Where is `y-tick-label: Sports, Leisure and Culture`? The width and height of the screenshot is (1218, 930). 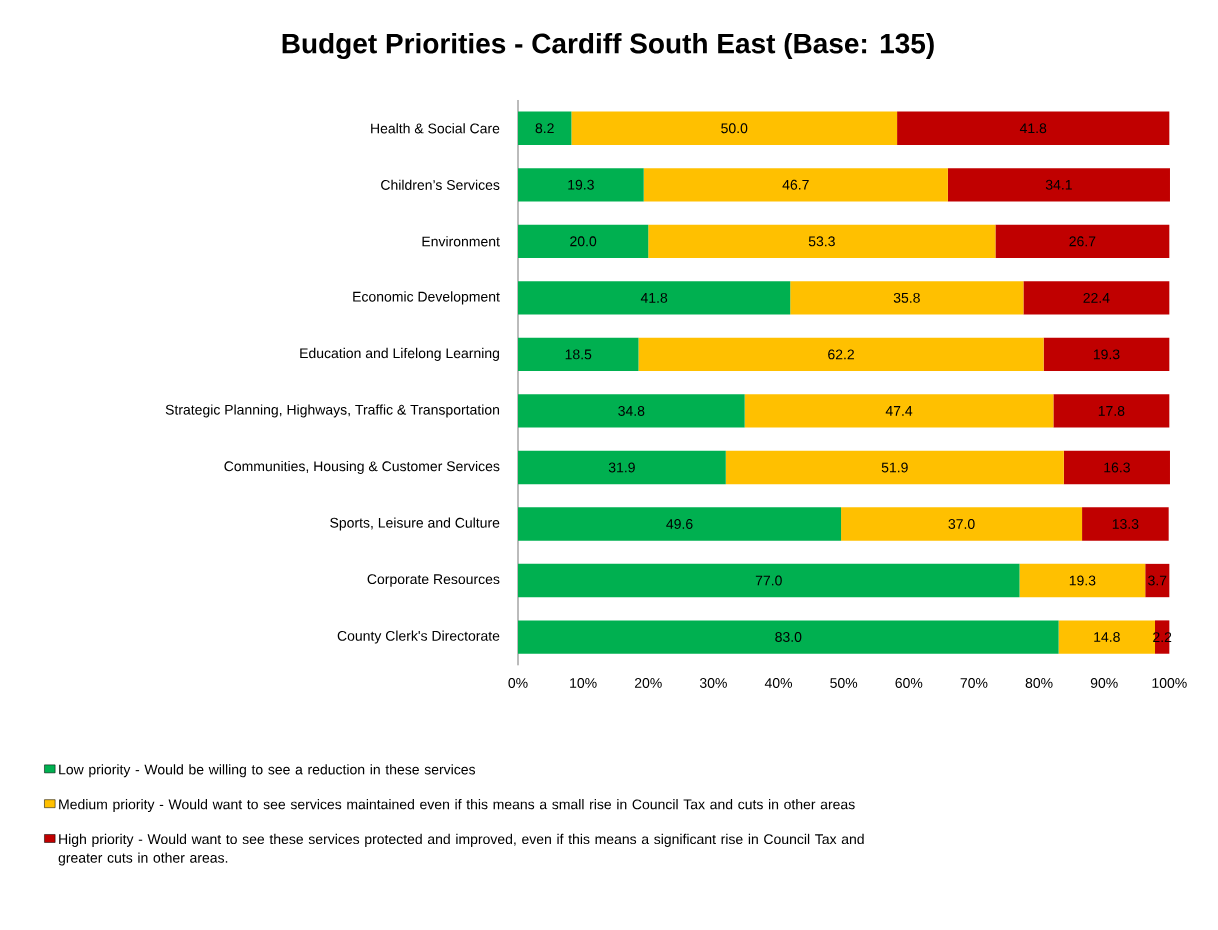 y-tick-label: Sports, Leisure and Culture is located at coordinates (415, 524).